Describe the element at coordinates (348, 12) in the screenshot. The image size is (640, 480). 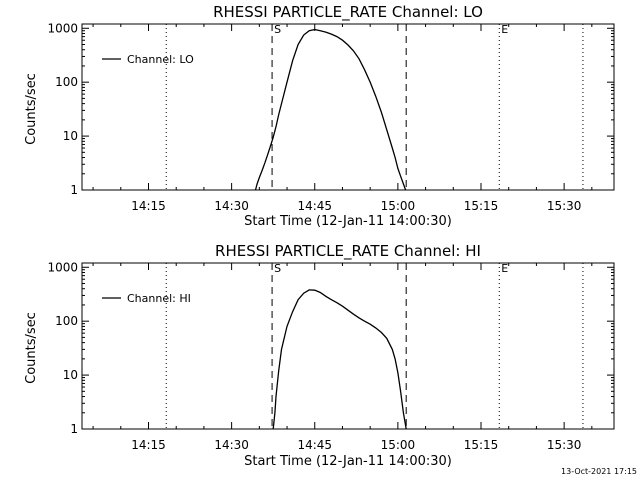
I see `chart-title: RHESSI PARTICLE_RATE Channel: LO` at that location.